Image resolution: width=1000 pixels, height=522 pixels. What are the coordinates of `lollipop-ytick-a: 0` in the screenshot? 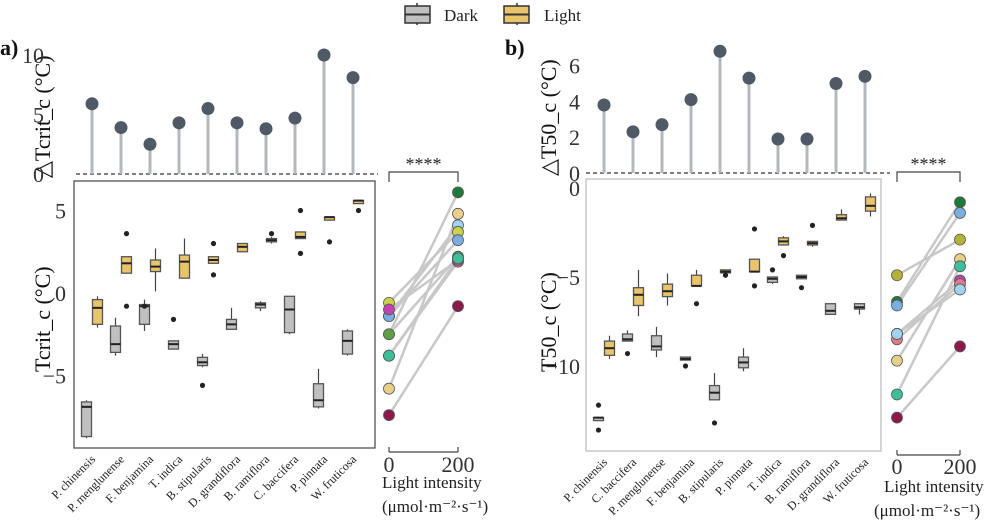 It's located at (38, 174).